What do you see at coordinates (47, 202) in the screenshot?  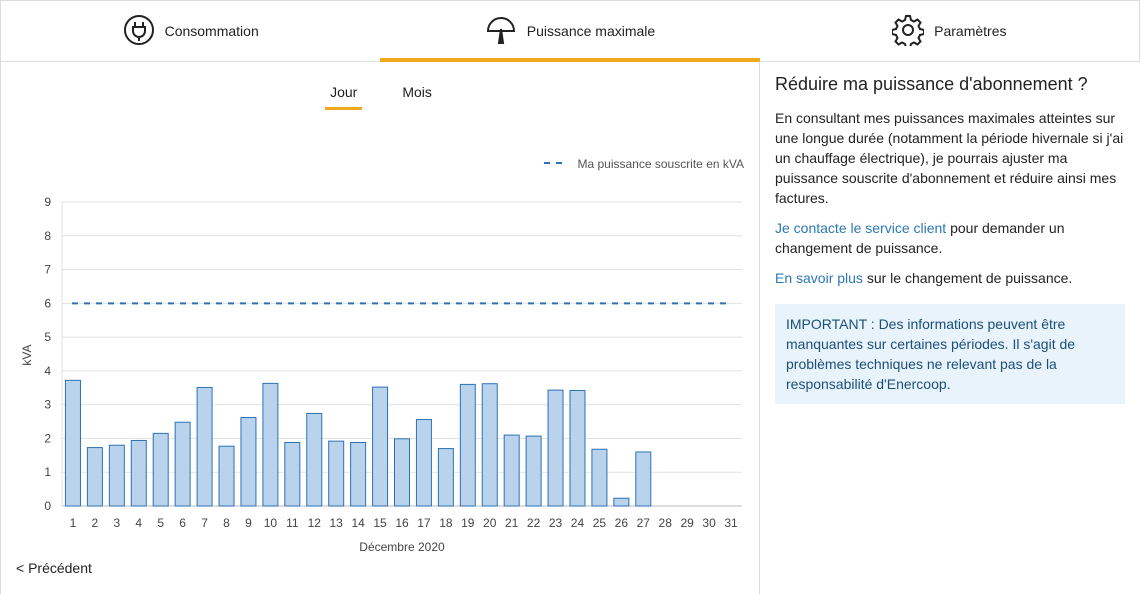 I see `y-tick-label: 9` at bounding box center [47, 202].